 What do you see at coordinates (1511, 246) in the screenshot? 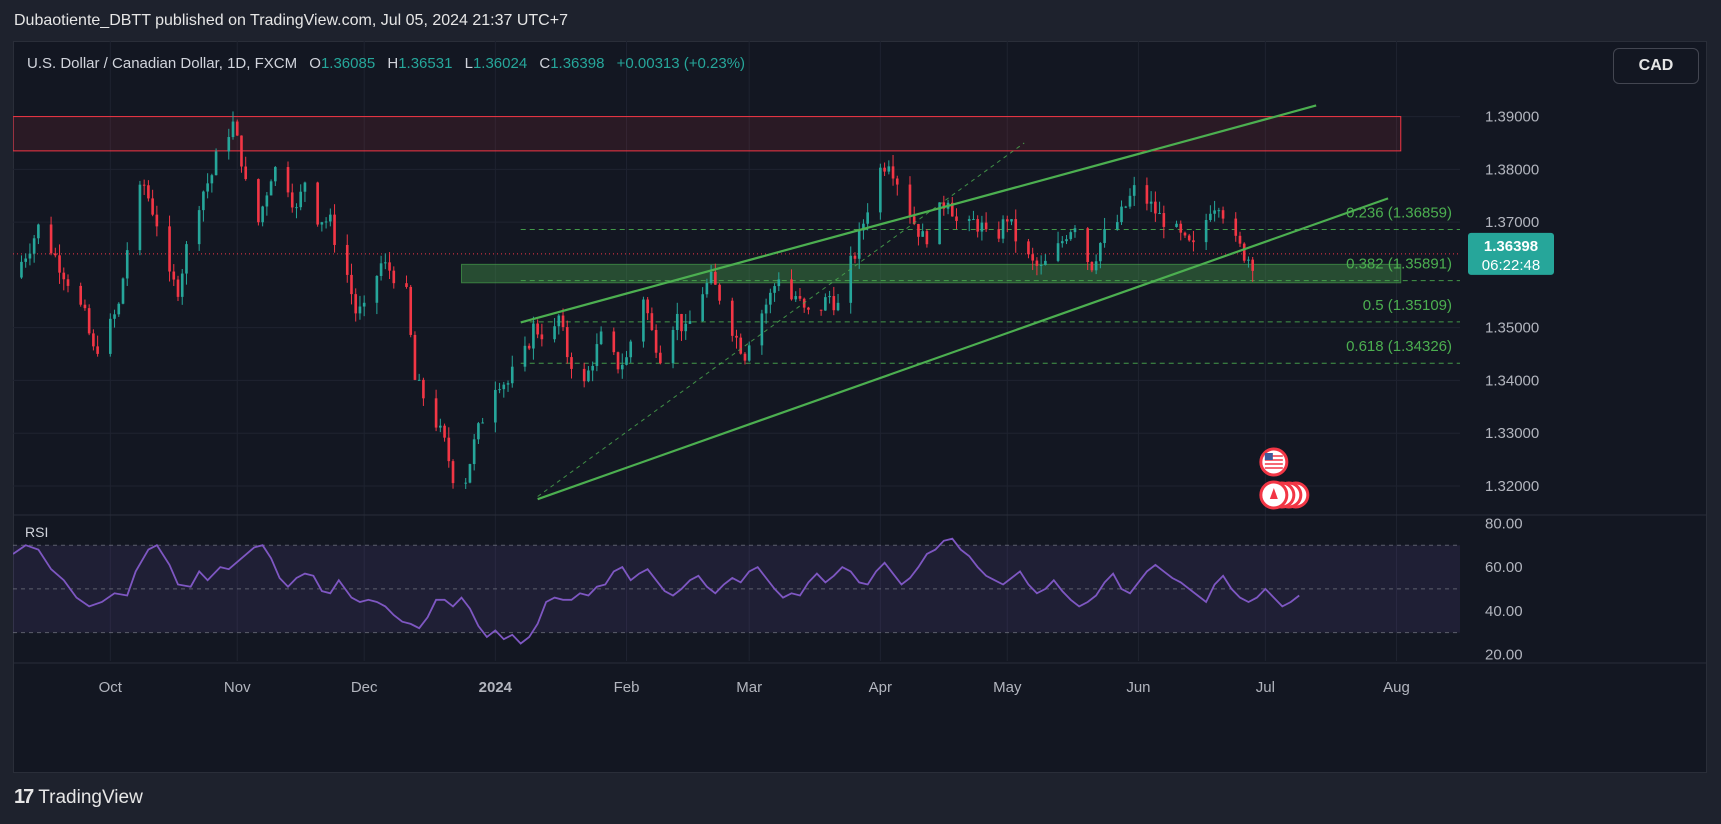
I see `current-price-value: 1.36398` at bounding box center [1511, 246].